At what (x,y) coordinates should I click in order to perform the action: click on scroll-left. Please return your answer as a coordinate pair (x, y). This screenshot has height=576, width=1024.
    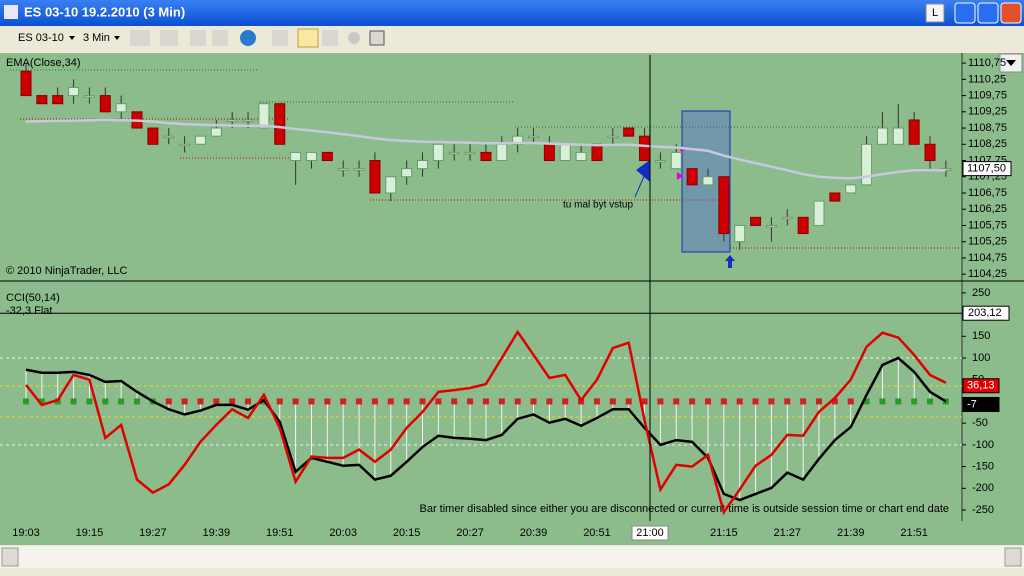
    Looking at the image, I should click on (10, 557).